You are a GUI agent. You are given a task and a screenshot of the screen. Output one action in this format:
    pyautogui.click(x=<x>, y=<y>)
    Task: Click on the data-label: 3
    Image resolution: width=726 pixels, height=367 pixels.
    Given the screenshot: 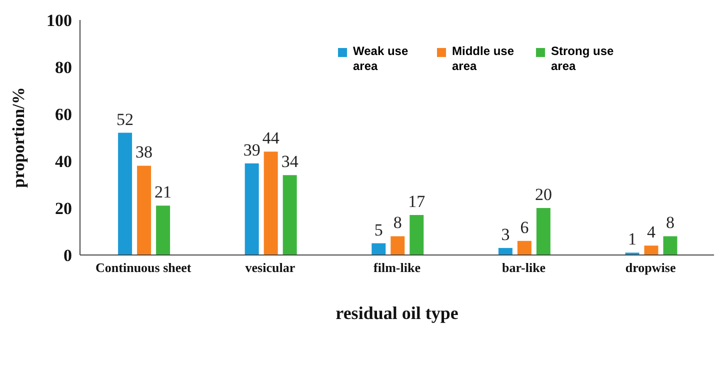 What is the action you would take?
    pyautogui.click(x=505, y=234)
    